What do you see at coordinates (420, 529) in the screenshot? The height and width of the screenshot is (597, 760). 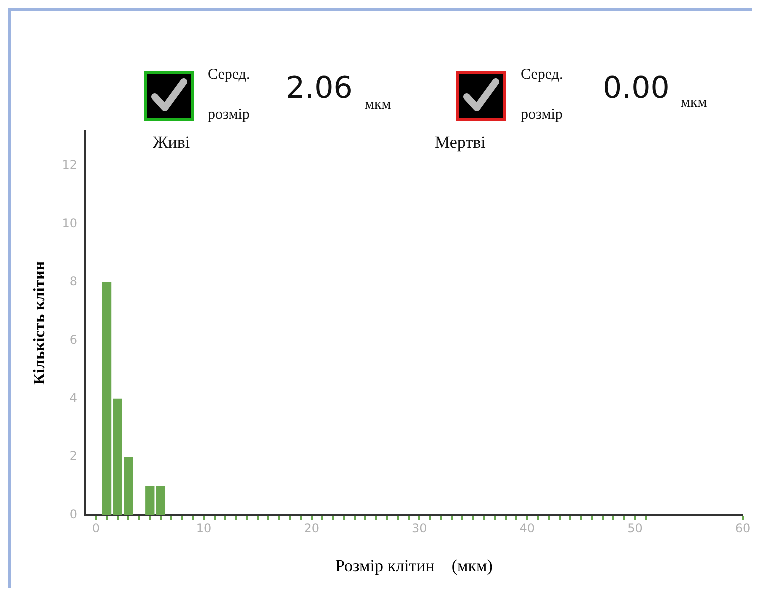 I see `x-tick-label: 30` at bounding box center [420, 529].